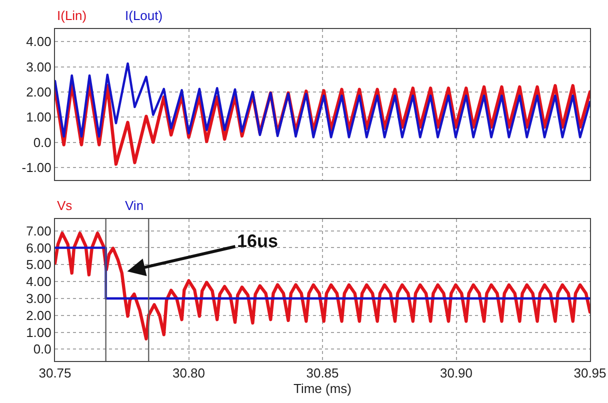 This screenshot has width=608, height=403. Describe the element at coordinates (65, 205) in the screenshot. I see `series-label: Vs` at that location.